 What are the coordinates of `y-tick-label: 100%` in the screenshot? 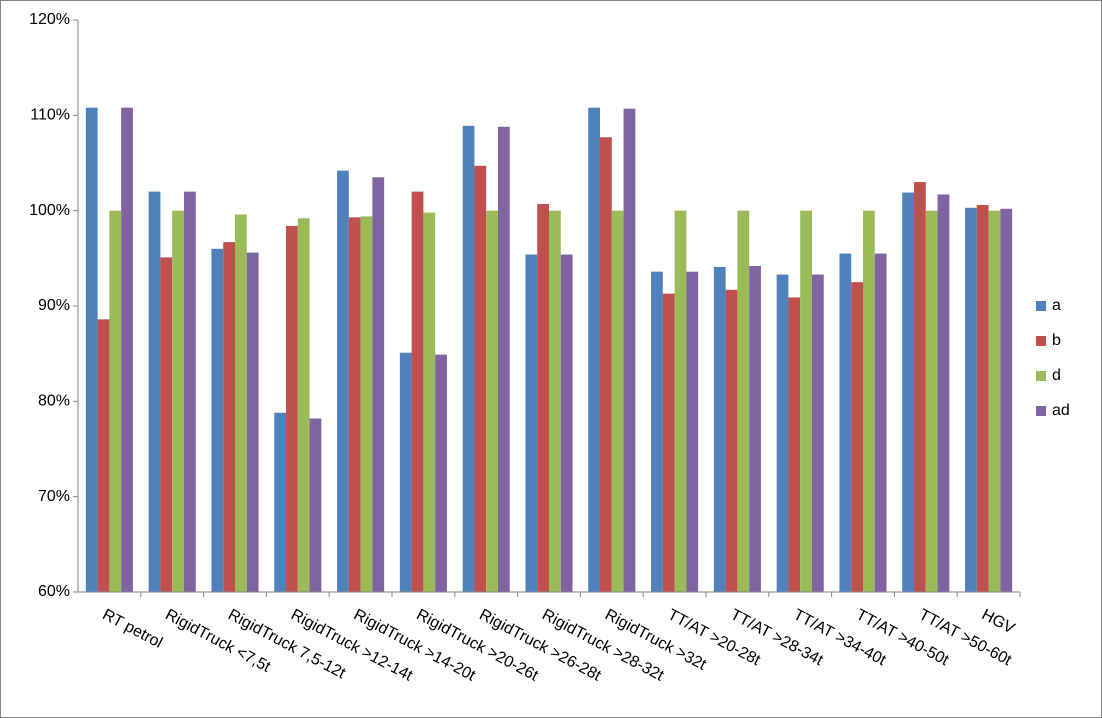 It's located at (49, 210).